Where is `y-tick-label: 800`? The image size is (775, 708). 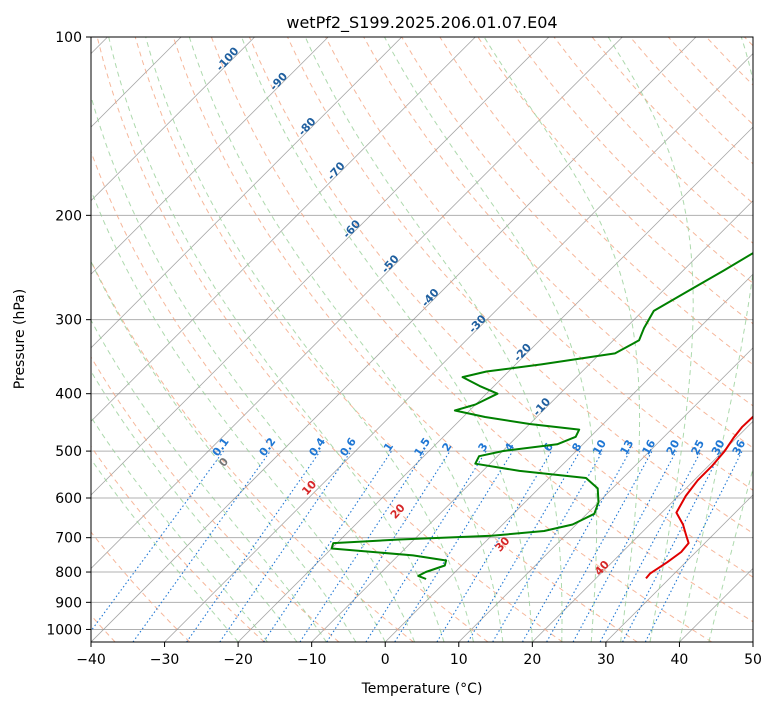 y-tick-label: 800 is located at coordinates (68, 573).